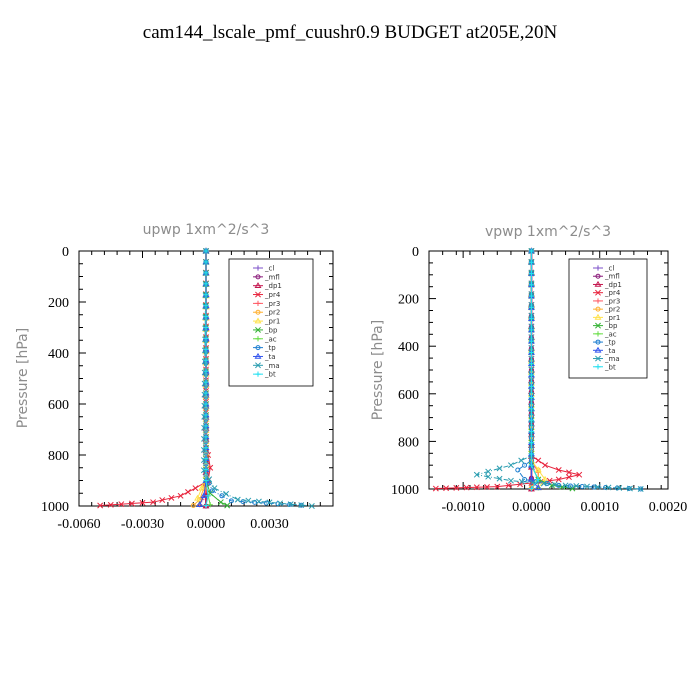 This screenshot has height=700, width=700. I want to click on panel-title: upwp 1xm^2/s^3, so click(206, 230).